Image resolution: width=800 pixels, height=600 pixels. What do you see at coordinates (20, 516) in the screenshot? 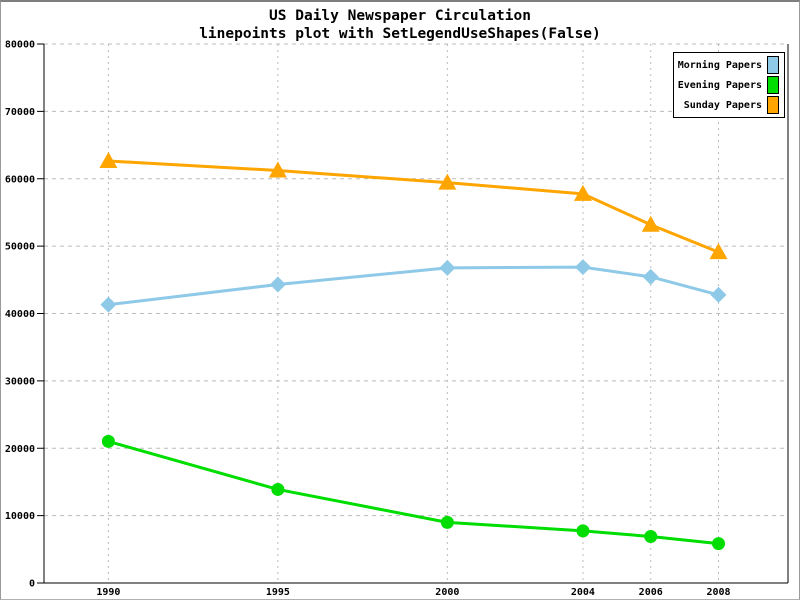
I see `y-tick-label: 10000` at bounding box center [20, 516].